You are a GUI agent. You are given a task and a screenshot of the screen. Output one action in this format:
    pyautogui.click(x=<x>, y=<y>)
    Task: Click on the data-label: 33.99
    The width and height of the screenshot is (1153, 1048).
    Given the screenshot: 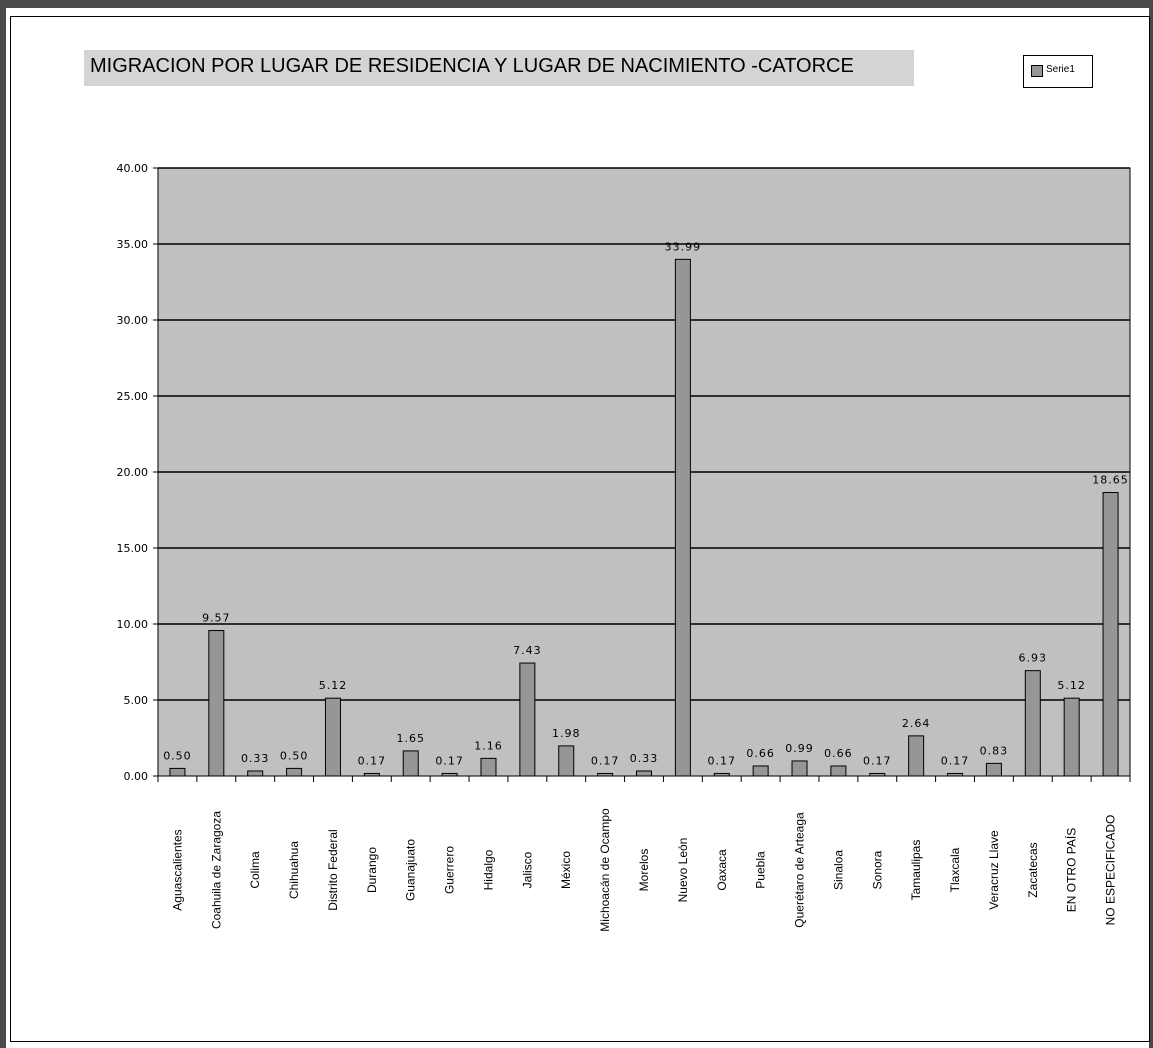 What is the action you would take?
    pyautogui.click(x=683, y=246)
    